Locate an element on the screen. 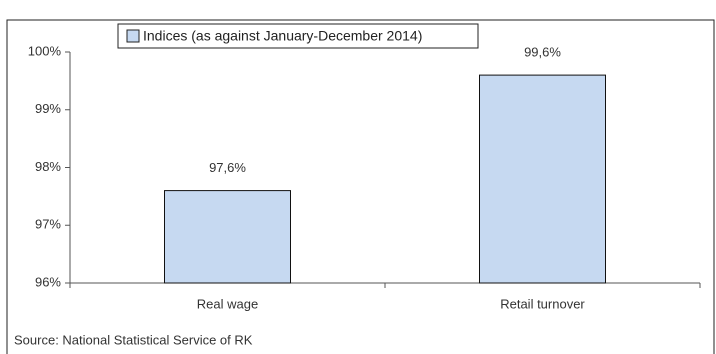  legend-box is located at coordinates (298, 36).